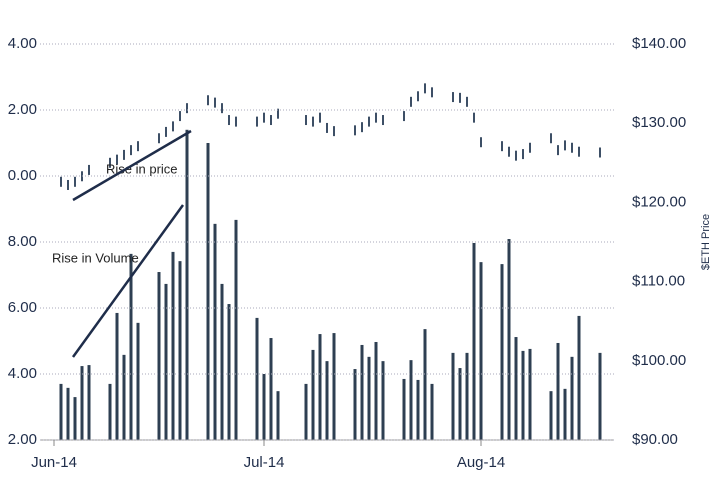 This screenshot has width=720, height=479. Describe the element at coordinates (658, 281) in the screenshot. I see `y2-tick-label: $110.00` at that location.